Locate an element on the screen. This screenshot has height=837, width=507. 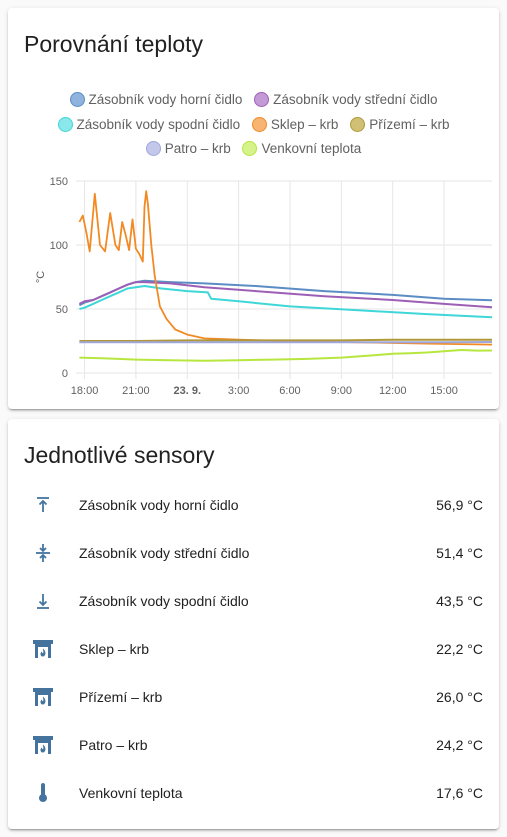
x-tick-label: 9:00 is located at coordinates (341, 391).